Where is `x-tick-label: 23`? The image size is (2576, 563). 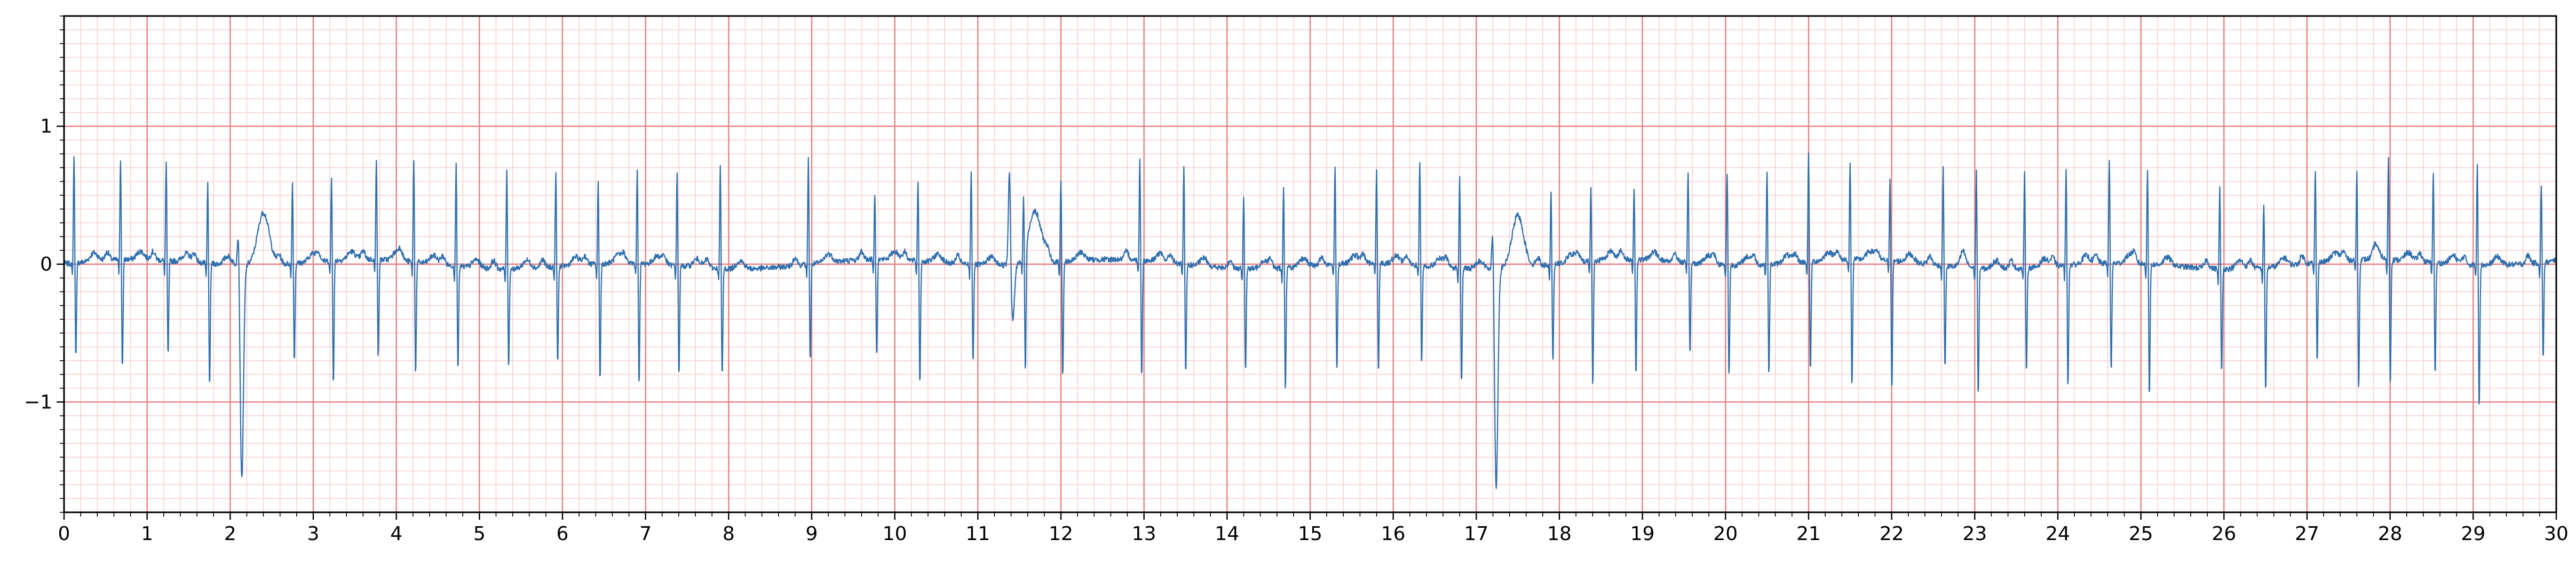
x-tick-label: 23 is located at coordinates (1974, 534).